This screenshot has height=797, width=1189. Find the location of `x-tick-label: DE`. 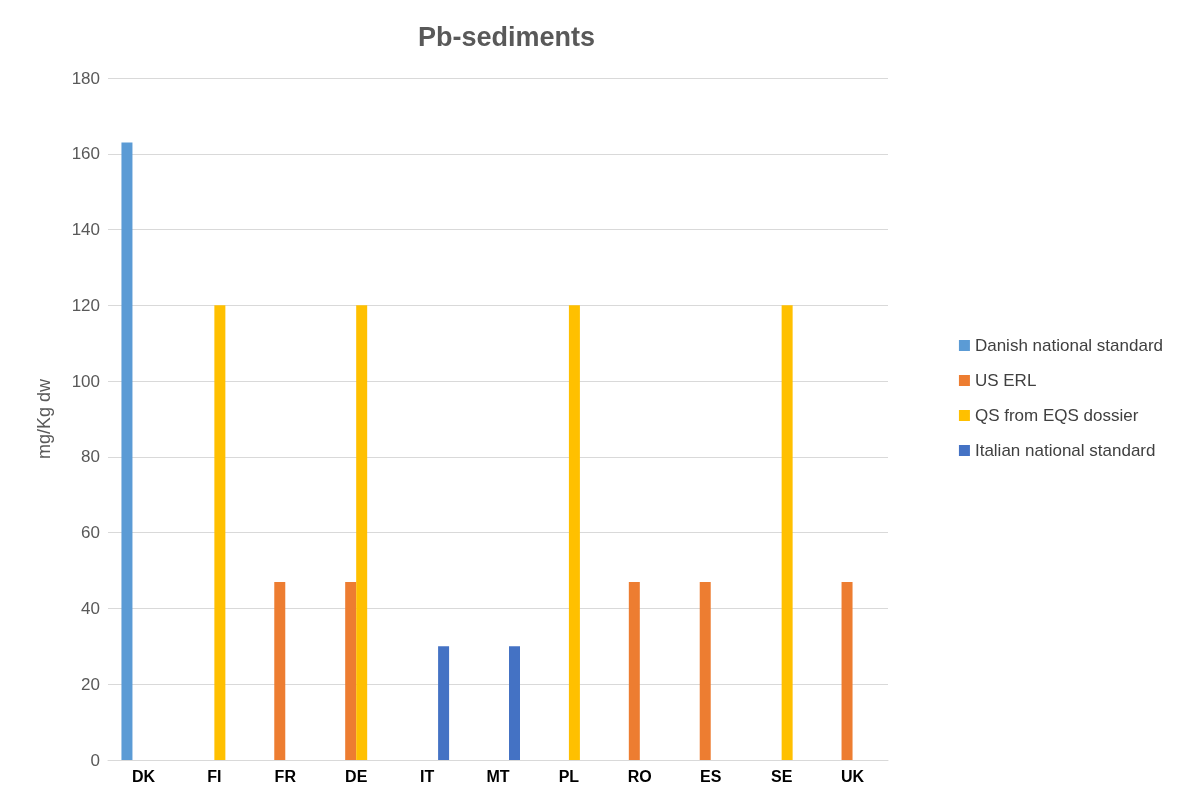

x-tick-label: DE is located at coordinates (356, 776).